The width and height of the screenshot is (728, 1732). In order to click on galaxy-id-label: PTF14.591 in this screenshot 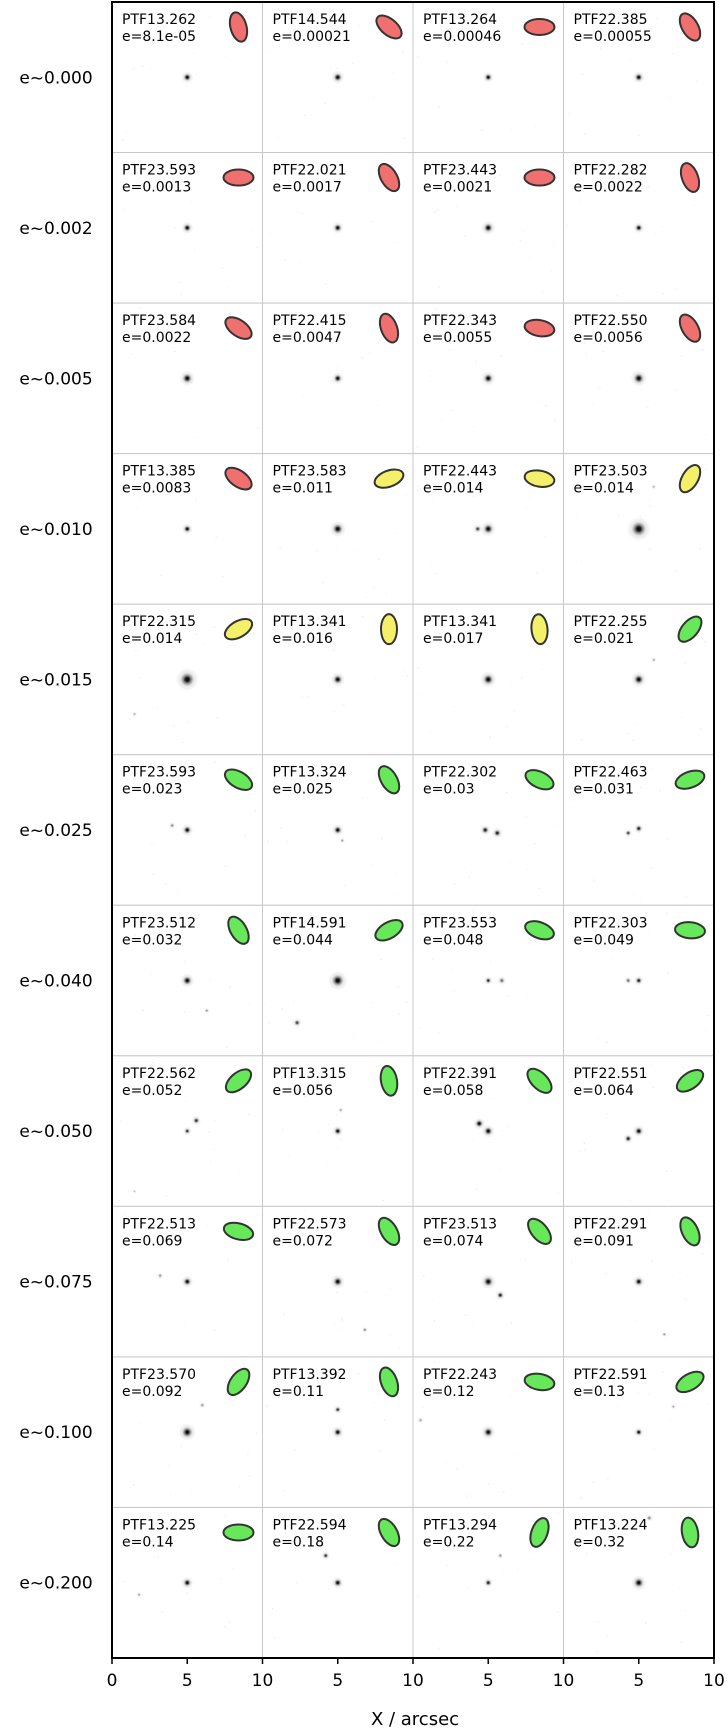, I will do `click(310, 923)`.